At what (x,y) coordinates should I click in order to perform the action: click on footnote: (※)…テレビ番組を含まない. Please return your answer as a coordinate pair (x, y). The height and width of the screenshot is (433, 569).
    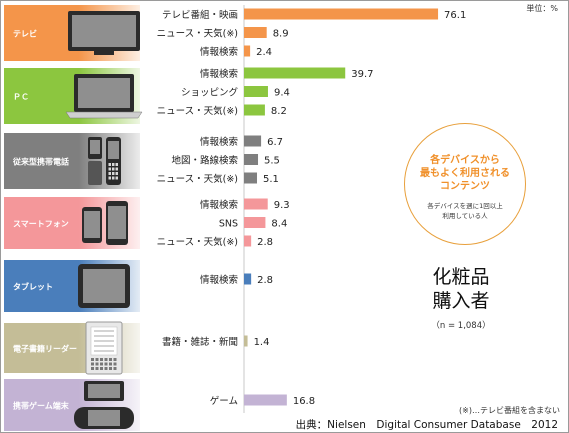
    Looking at the image, I should click on (509, 410).